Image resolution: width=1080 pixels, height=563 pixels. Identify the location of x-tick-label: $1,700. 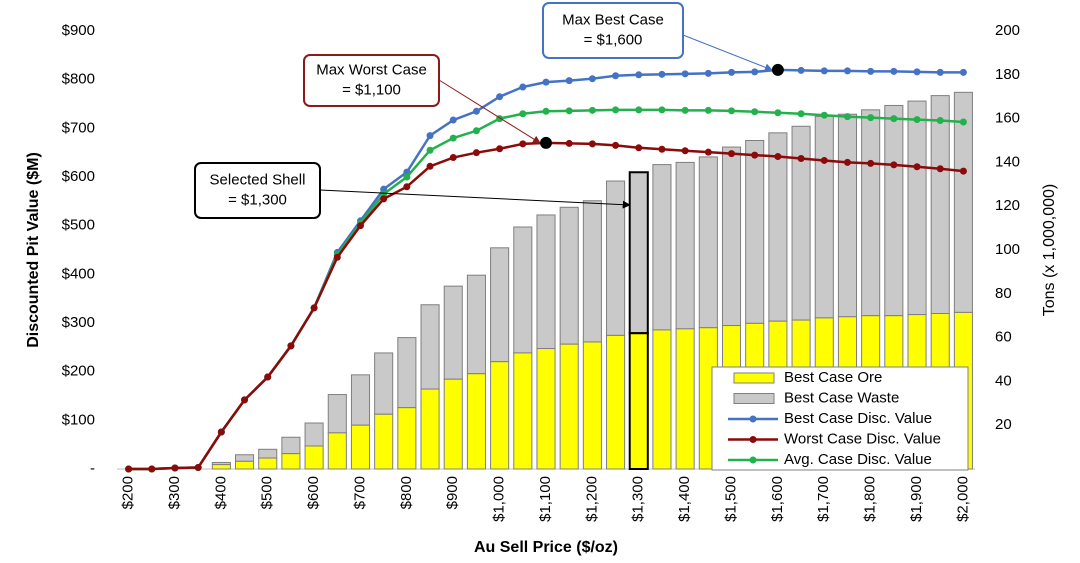
(823, 499).